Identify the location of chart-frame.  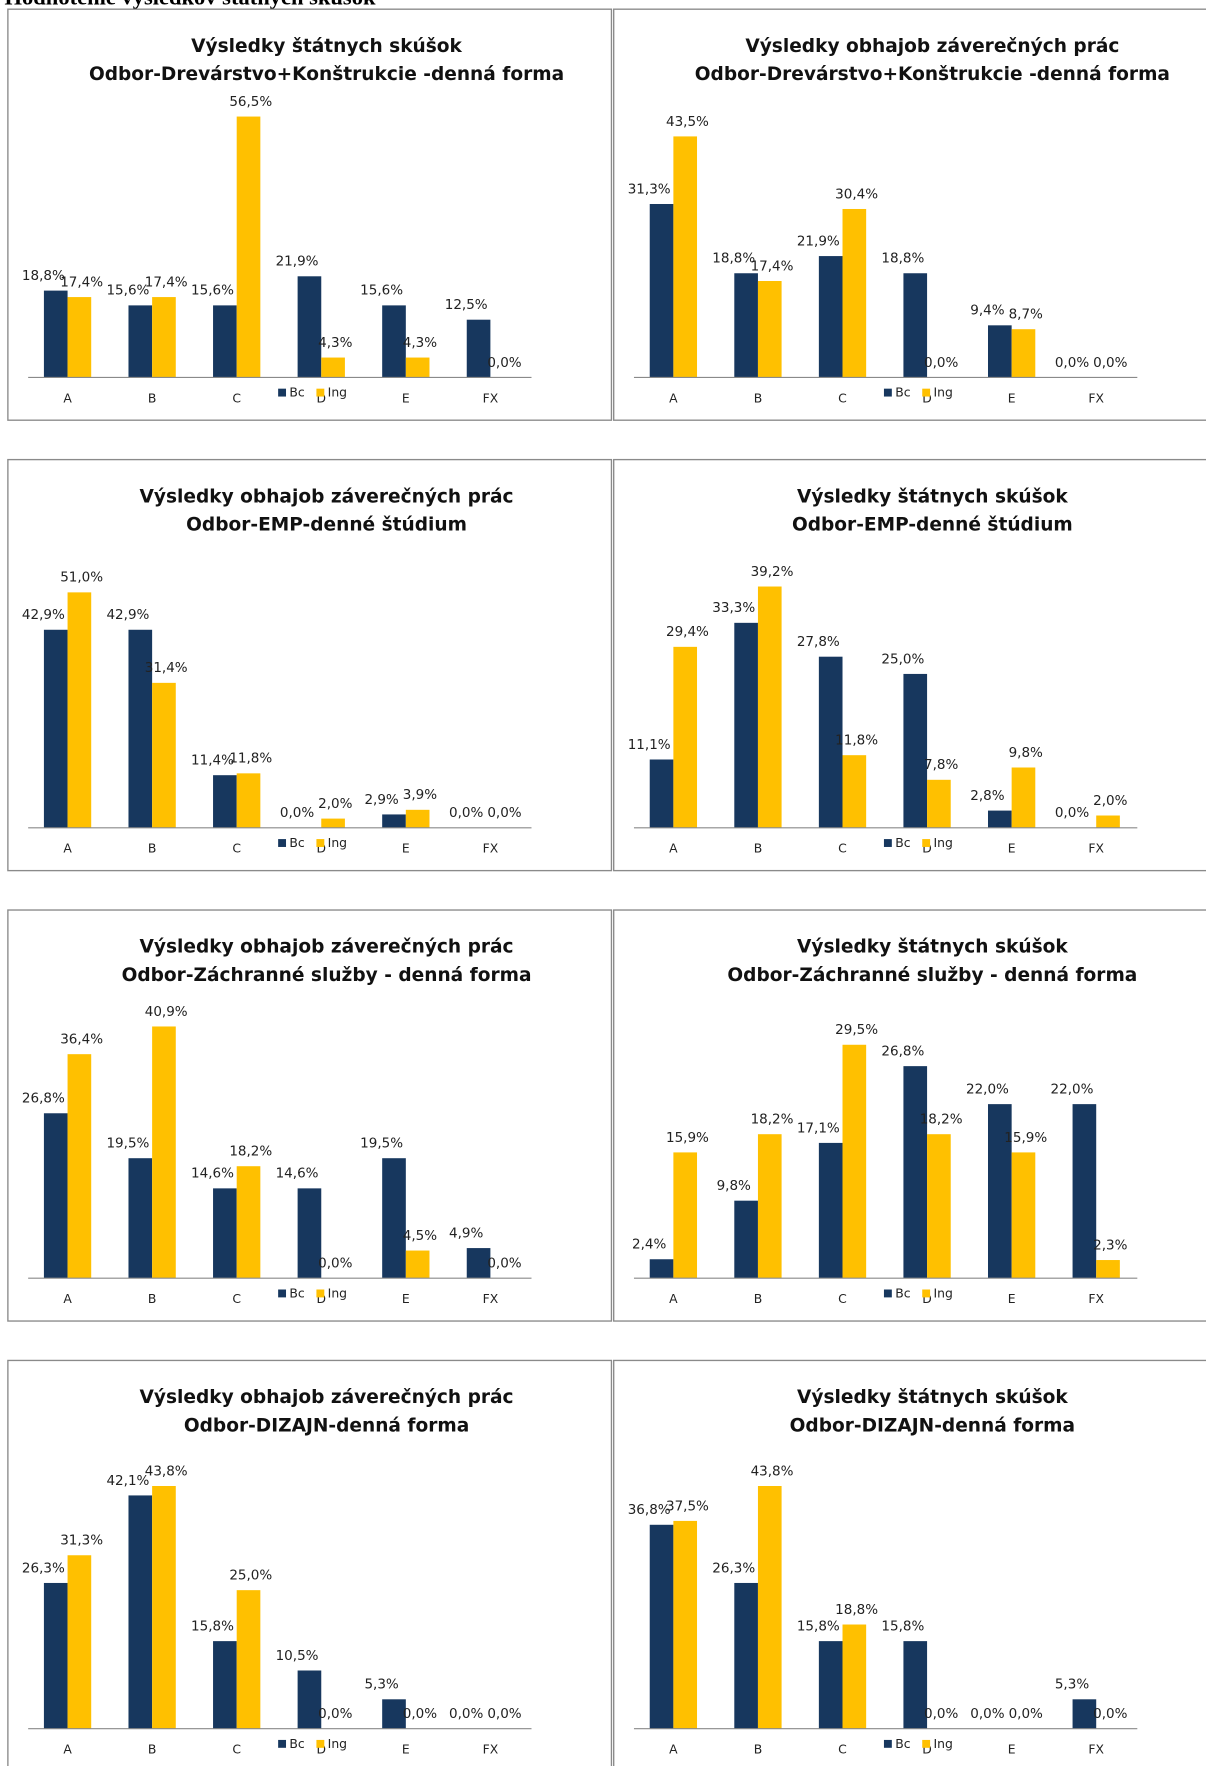
(909, 1562).